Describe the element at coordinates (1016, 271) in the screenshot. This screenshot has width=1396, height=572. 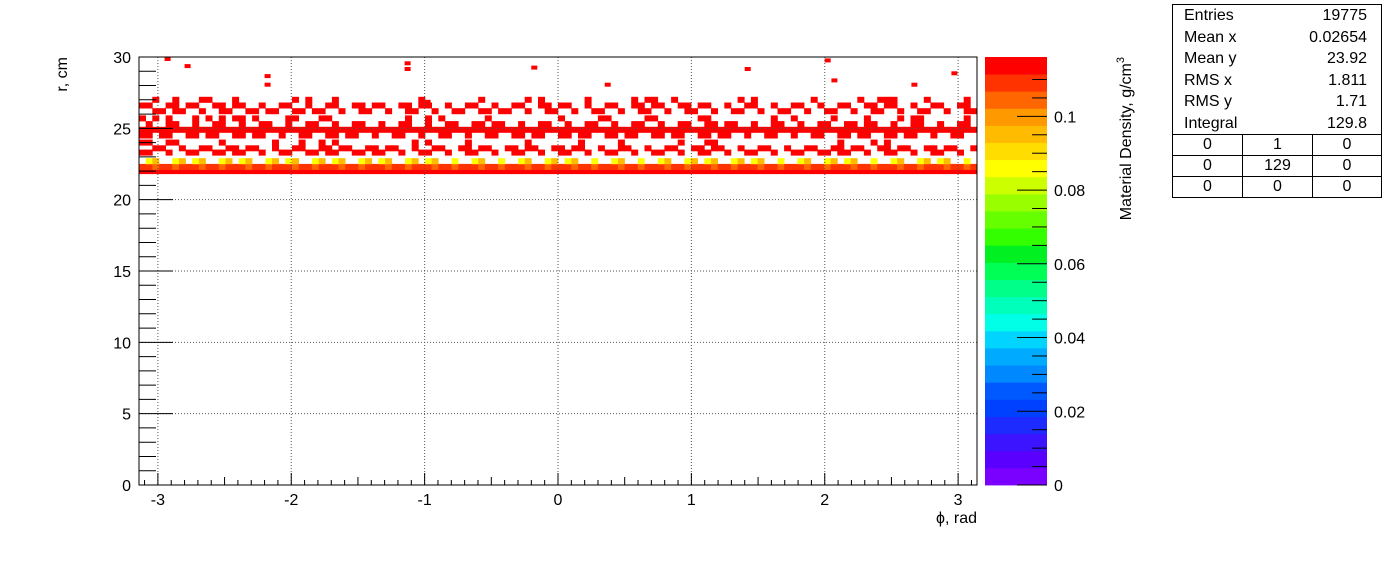
I see `color-palette` at that location.